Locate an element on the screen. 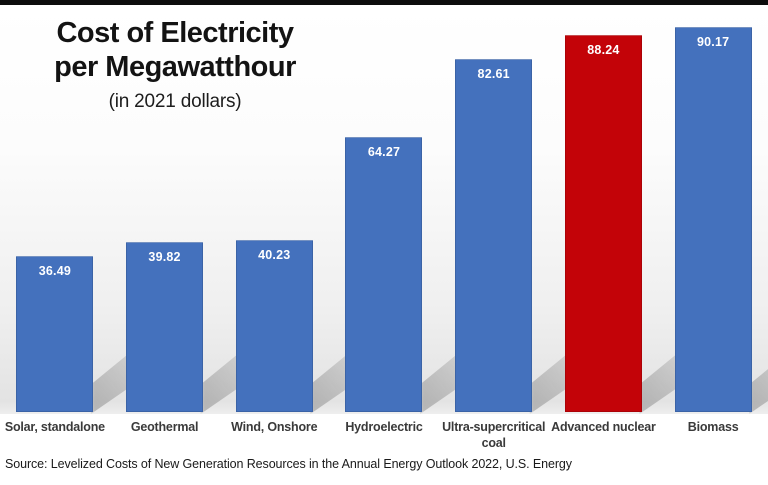 The height and width of the screenshot is (485, 768). bar-value-label: 39.82 is located at coordinates (164, 257).